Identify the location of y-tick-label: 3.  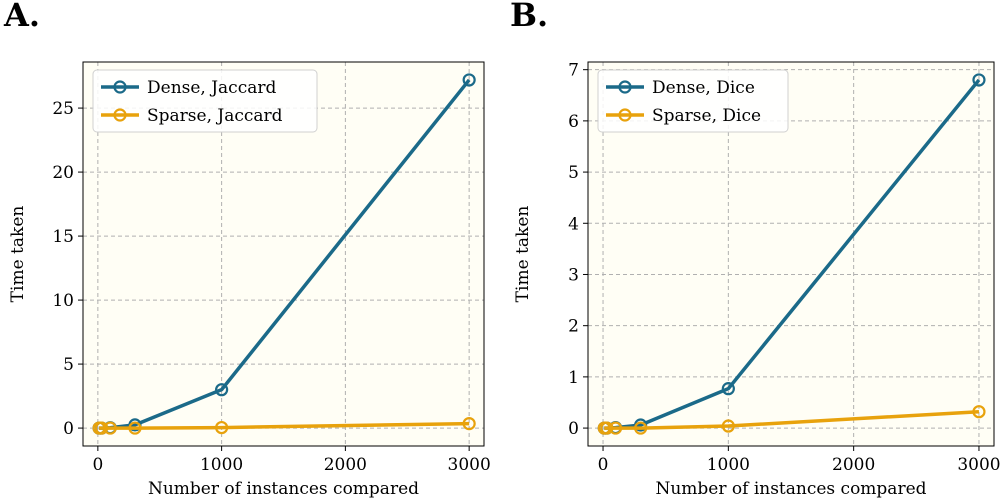
(573, 275).